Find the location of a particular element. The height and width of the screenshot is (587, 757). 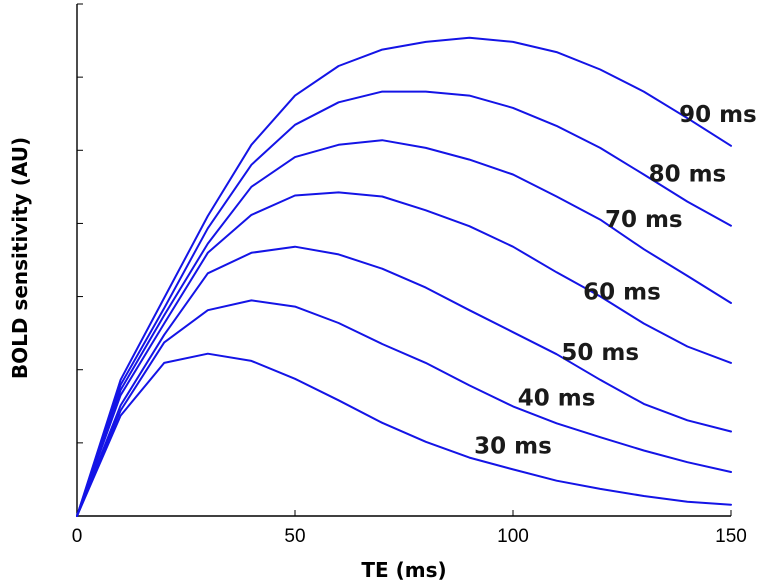

series-label: 80 ms is located at coordinates (688, 175).